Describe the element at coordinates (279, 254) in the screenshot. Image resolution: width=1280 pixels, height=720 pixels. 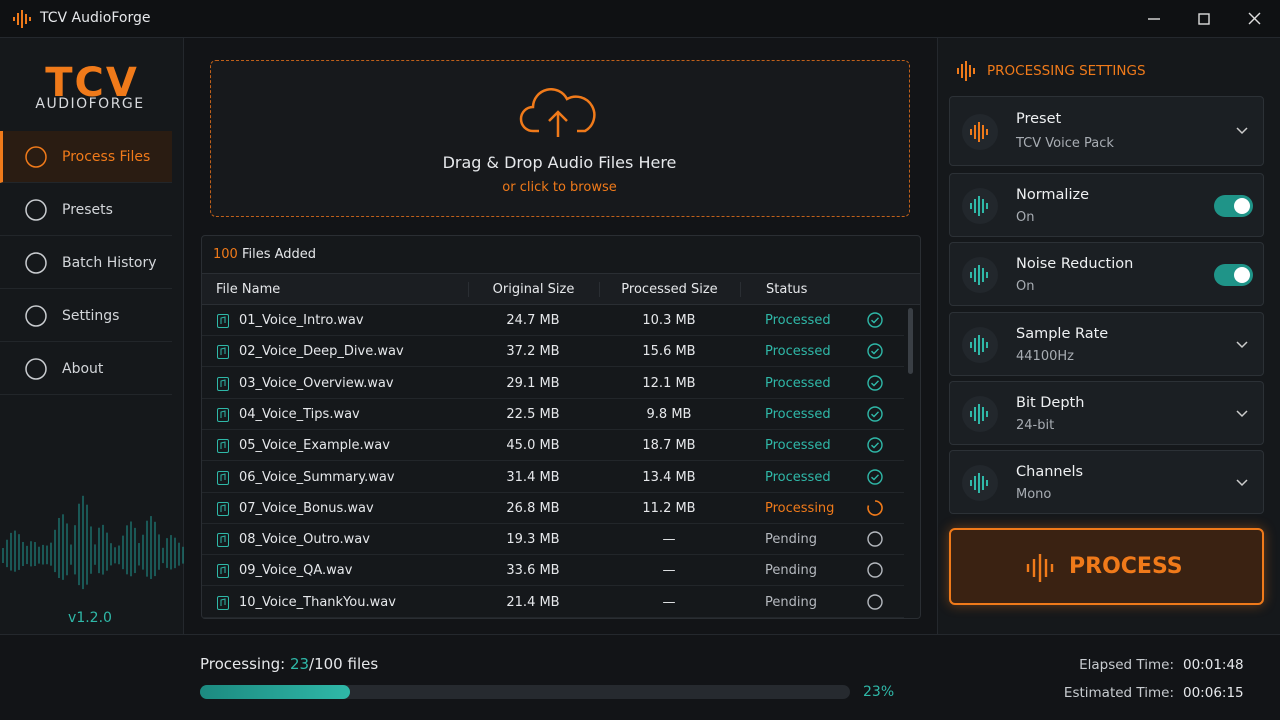
I see `count-label: Files Added` at that location.